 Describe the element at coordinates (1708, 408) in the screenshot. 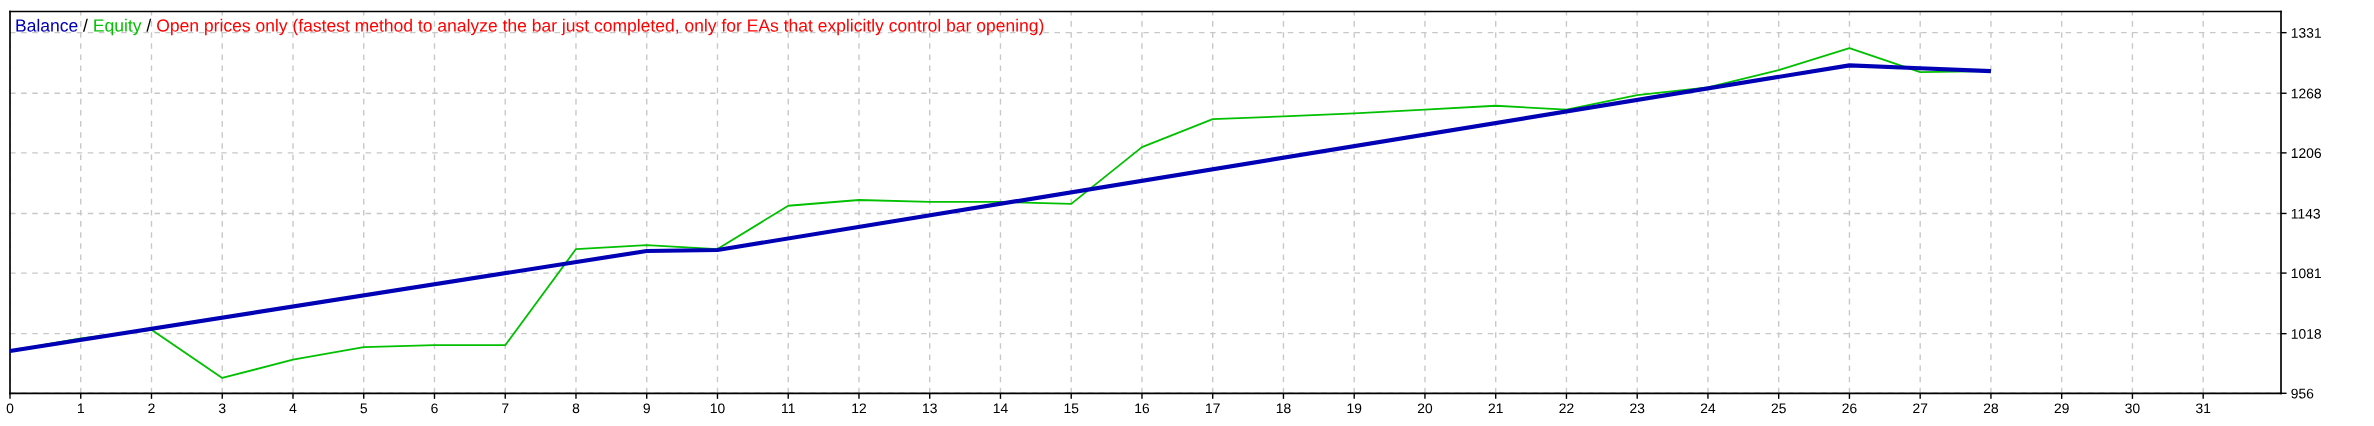

I see `x-tick-label: 24` at that location.